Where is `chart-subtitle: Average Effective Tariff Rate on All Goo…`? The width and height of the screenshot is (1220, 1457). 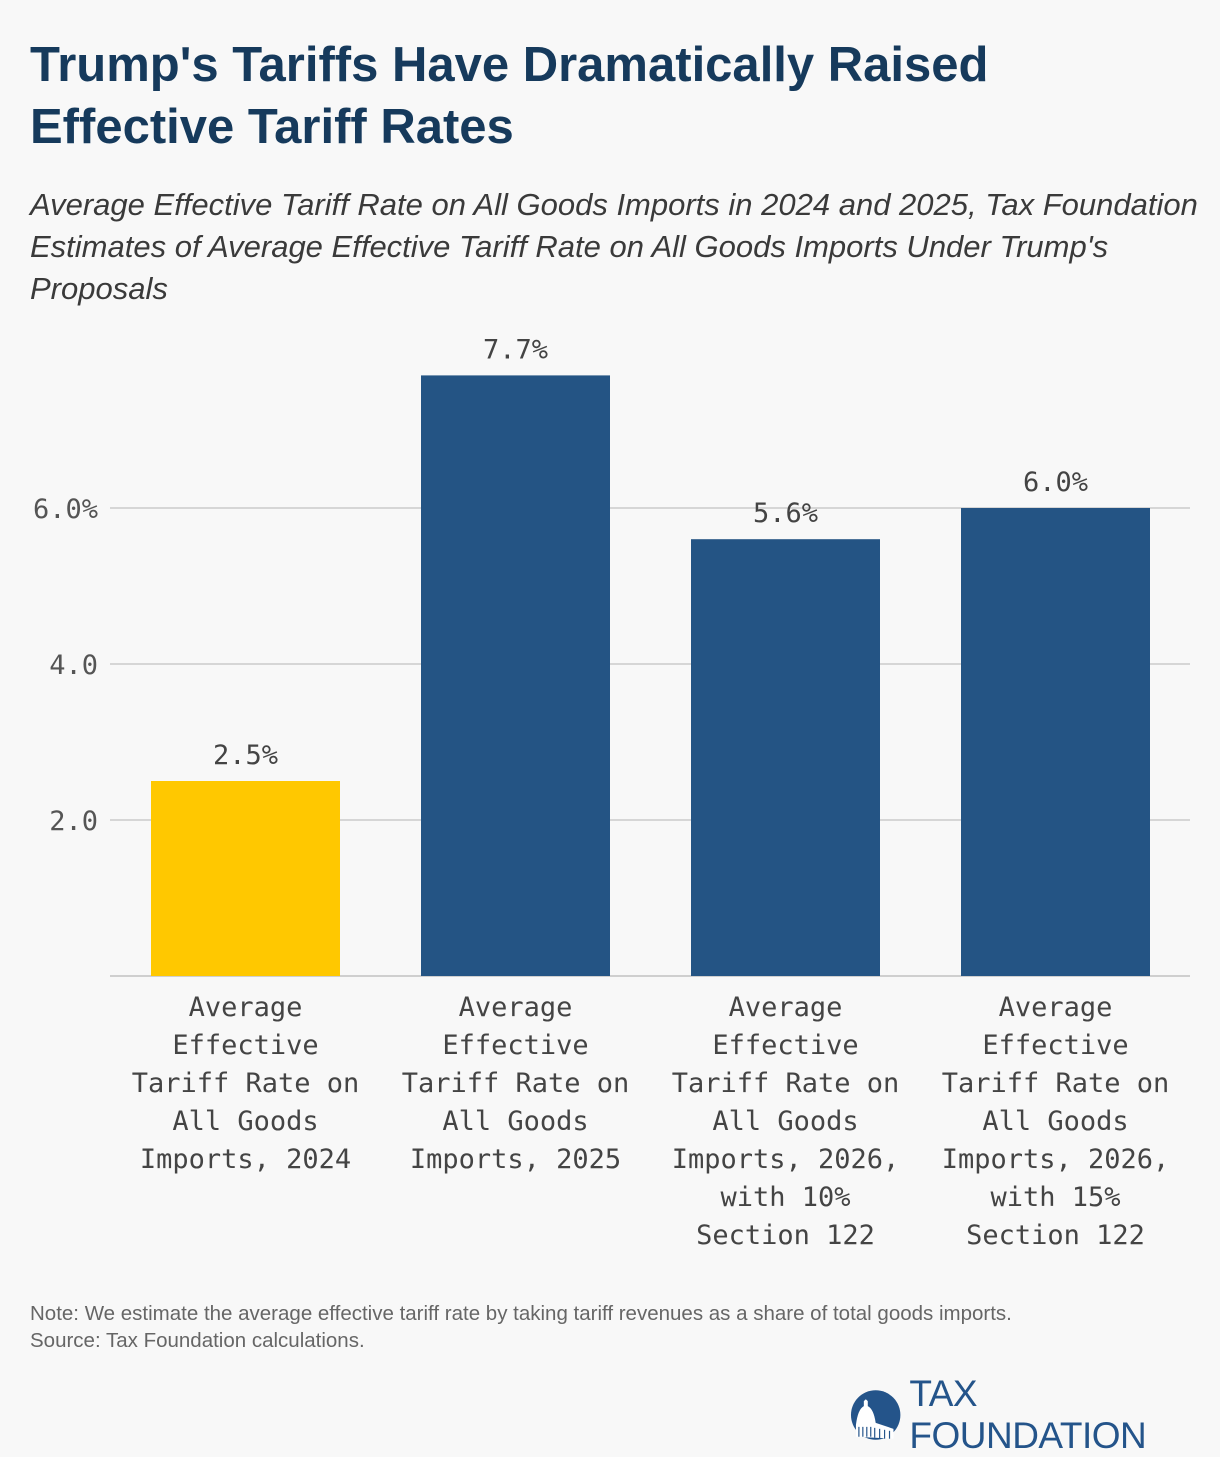 chart-subtitle: Average Effective Tariff Rate on All Goo… is located at coordinates (614, 246).